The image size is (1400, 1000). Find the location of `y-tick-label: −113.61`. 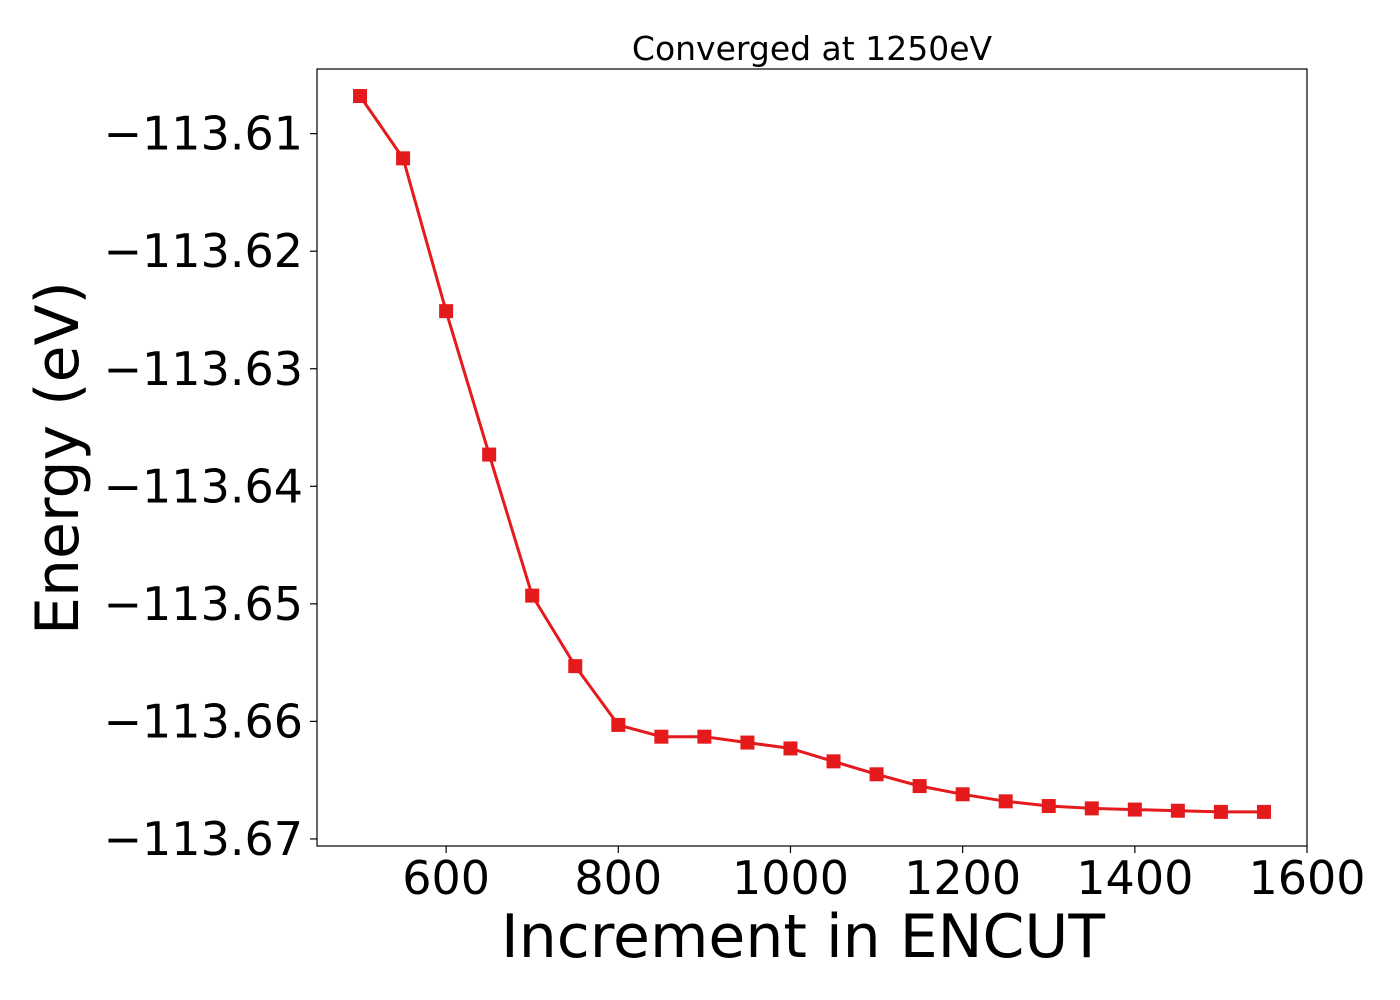

y-tick-label: −113.61 is located at coordinates (204, 134).